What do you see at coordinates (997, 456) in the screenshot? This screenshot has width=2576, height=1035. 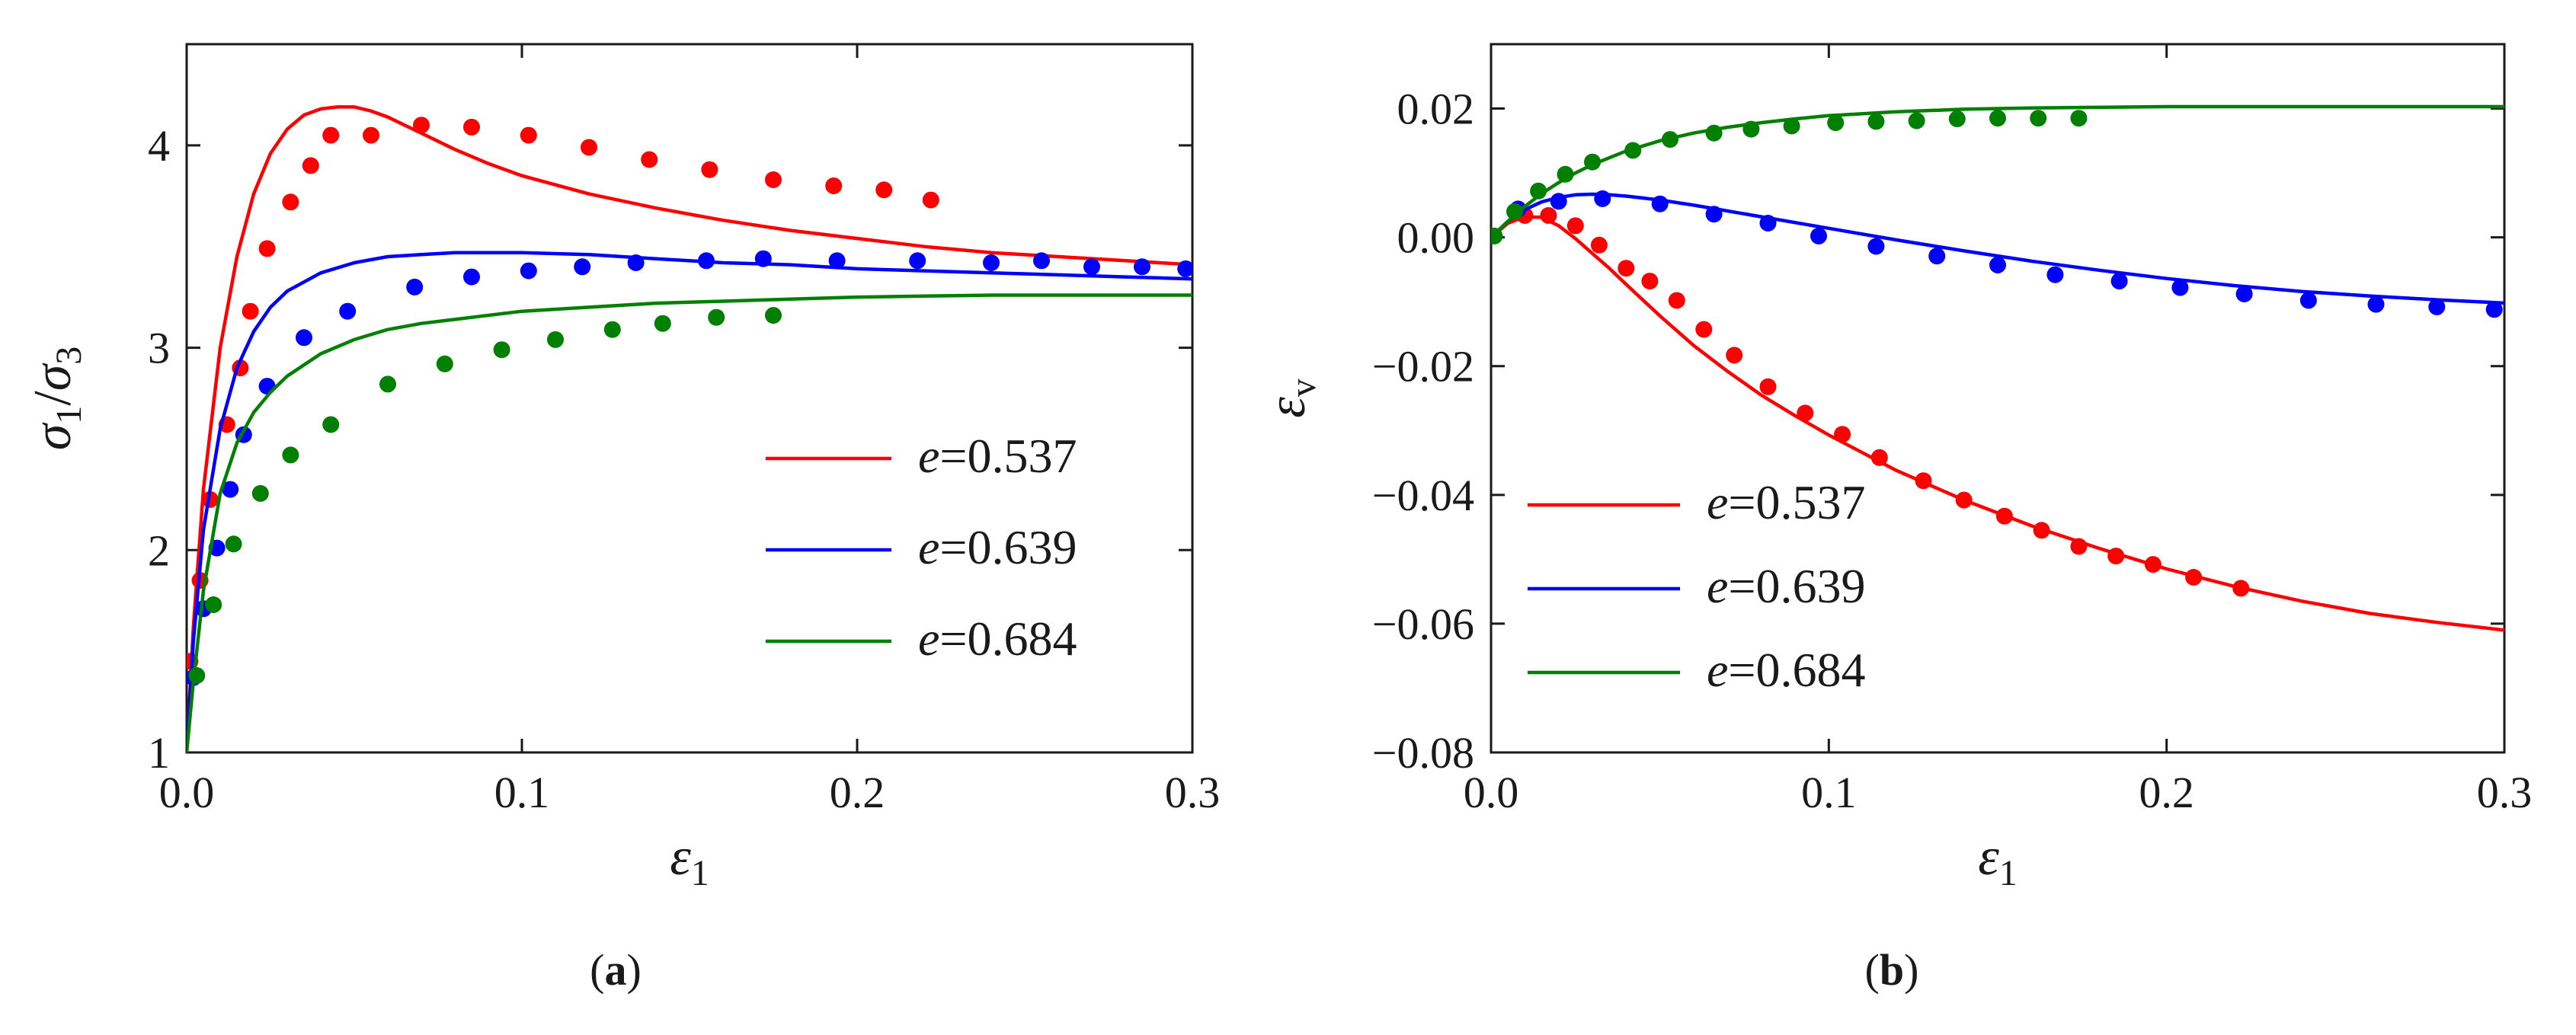 I see `panel-a-legend-label: e=0.537` at bounding box center [997, 456].